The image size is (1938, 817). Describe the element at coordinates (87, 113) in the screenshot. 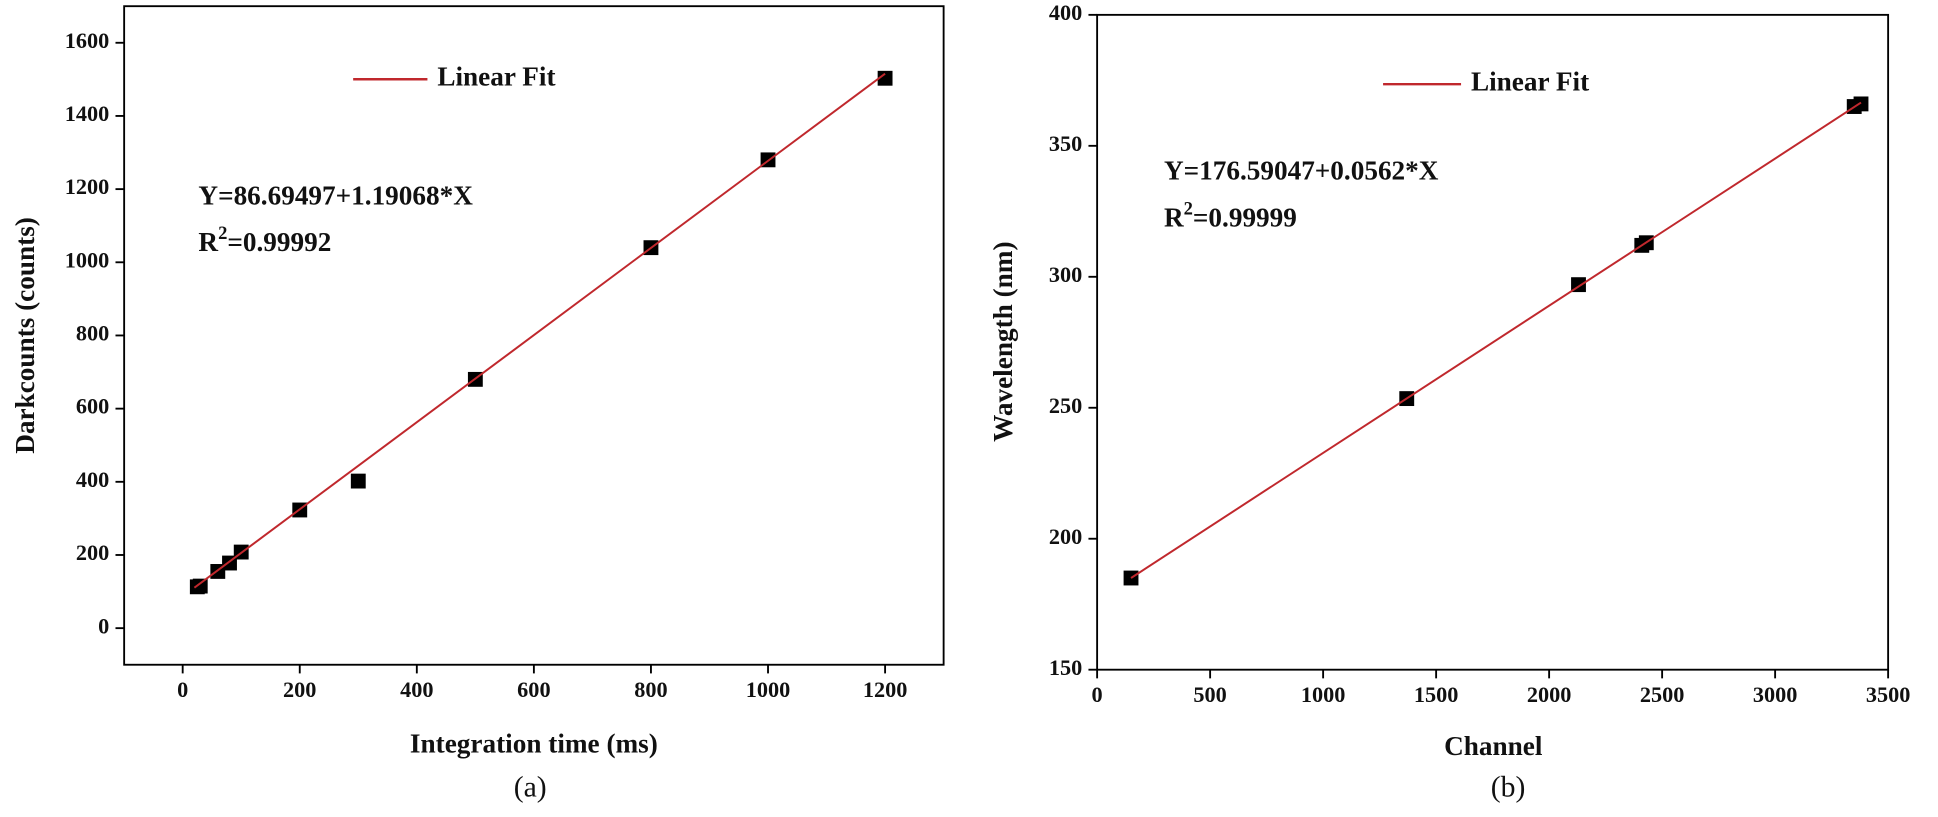

I see `y-tick-label: 1400` at that location.